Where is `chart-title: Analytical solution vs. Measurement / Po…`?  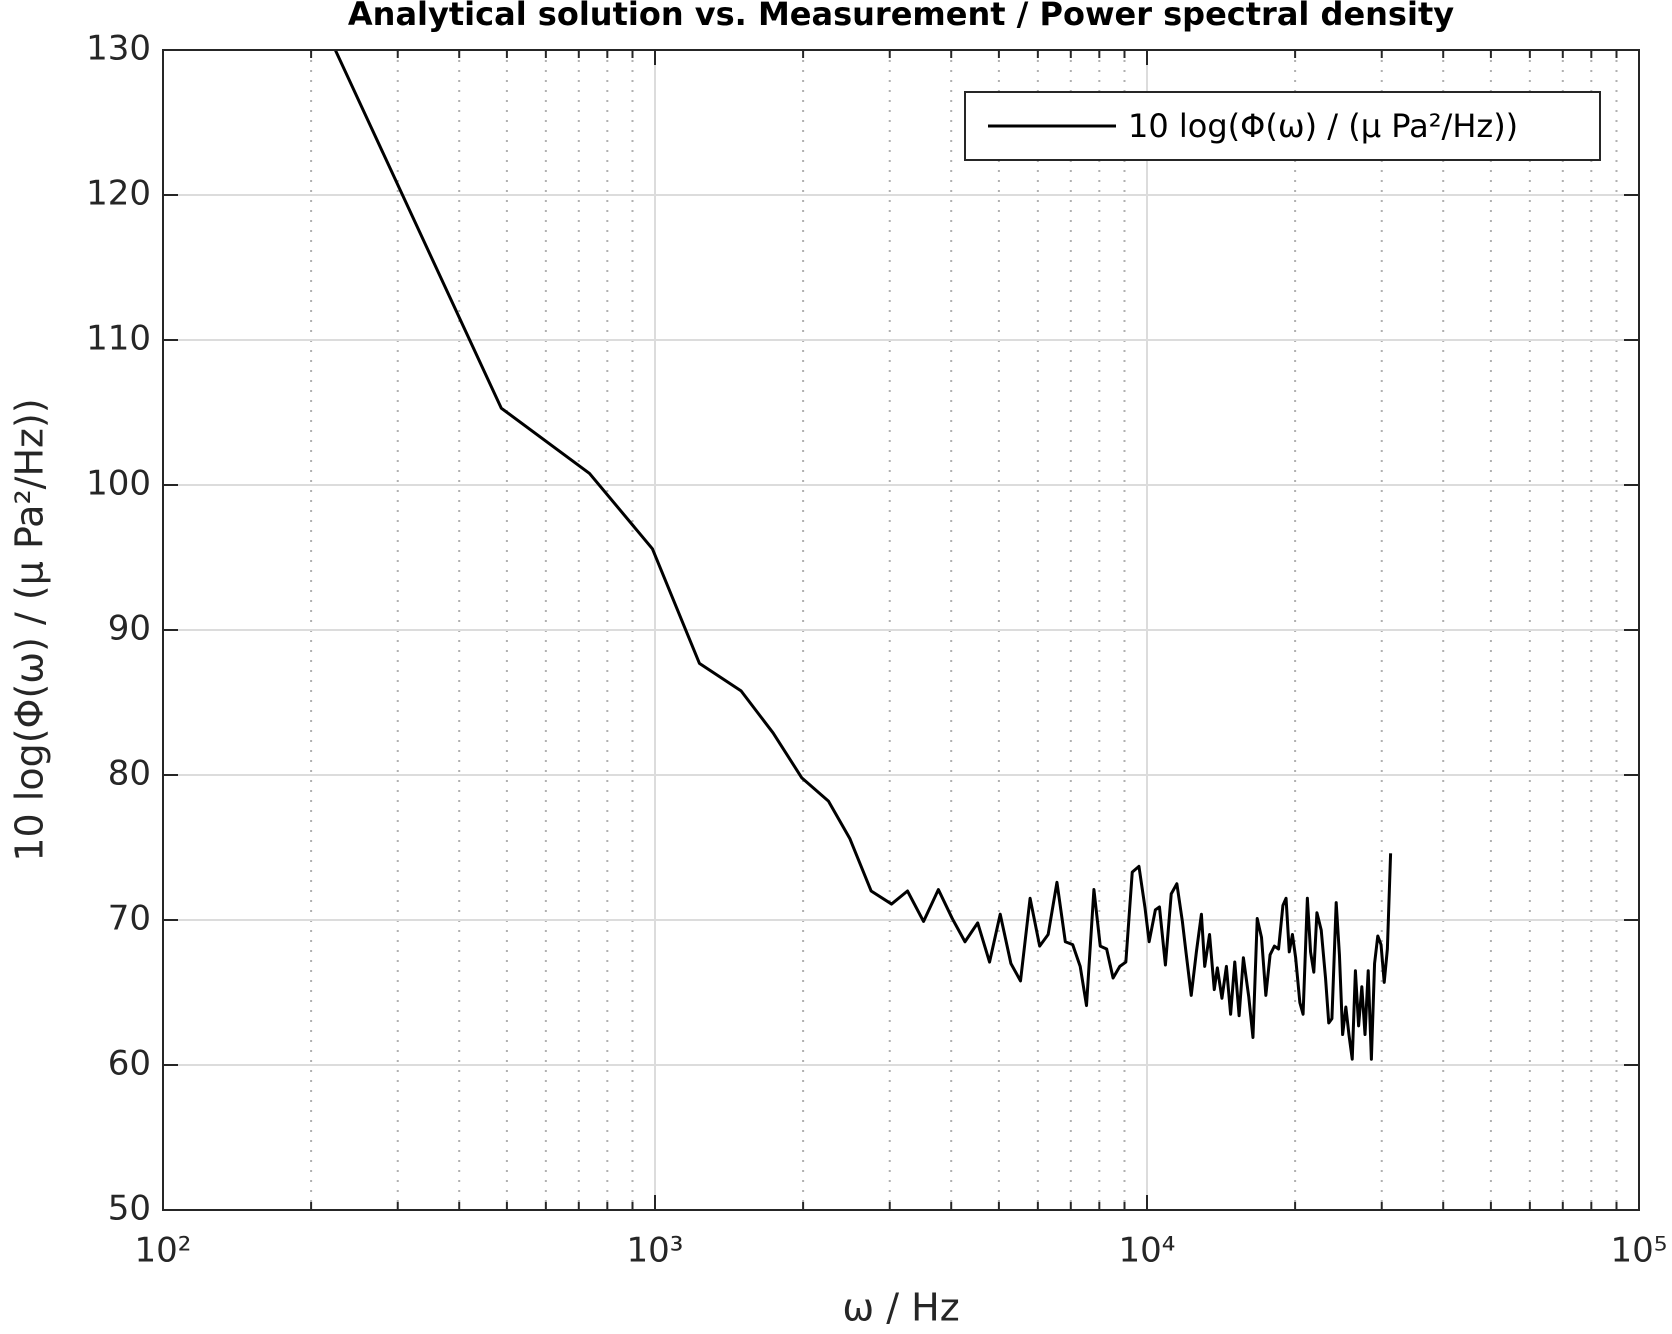 chart-title: Analytical solution vs. Measurement / Po… is located at coordinates (901, 16).